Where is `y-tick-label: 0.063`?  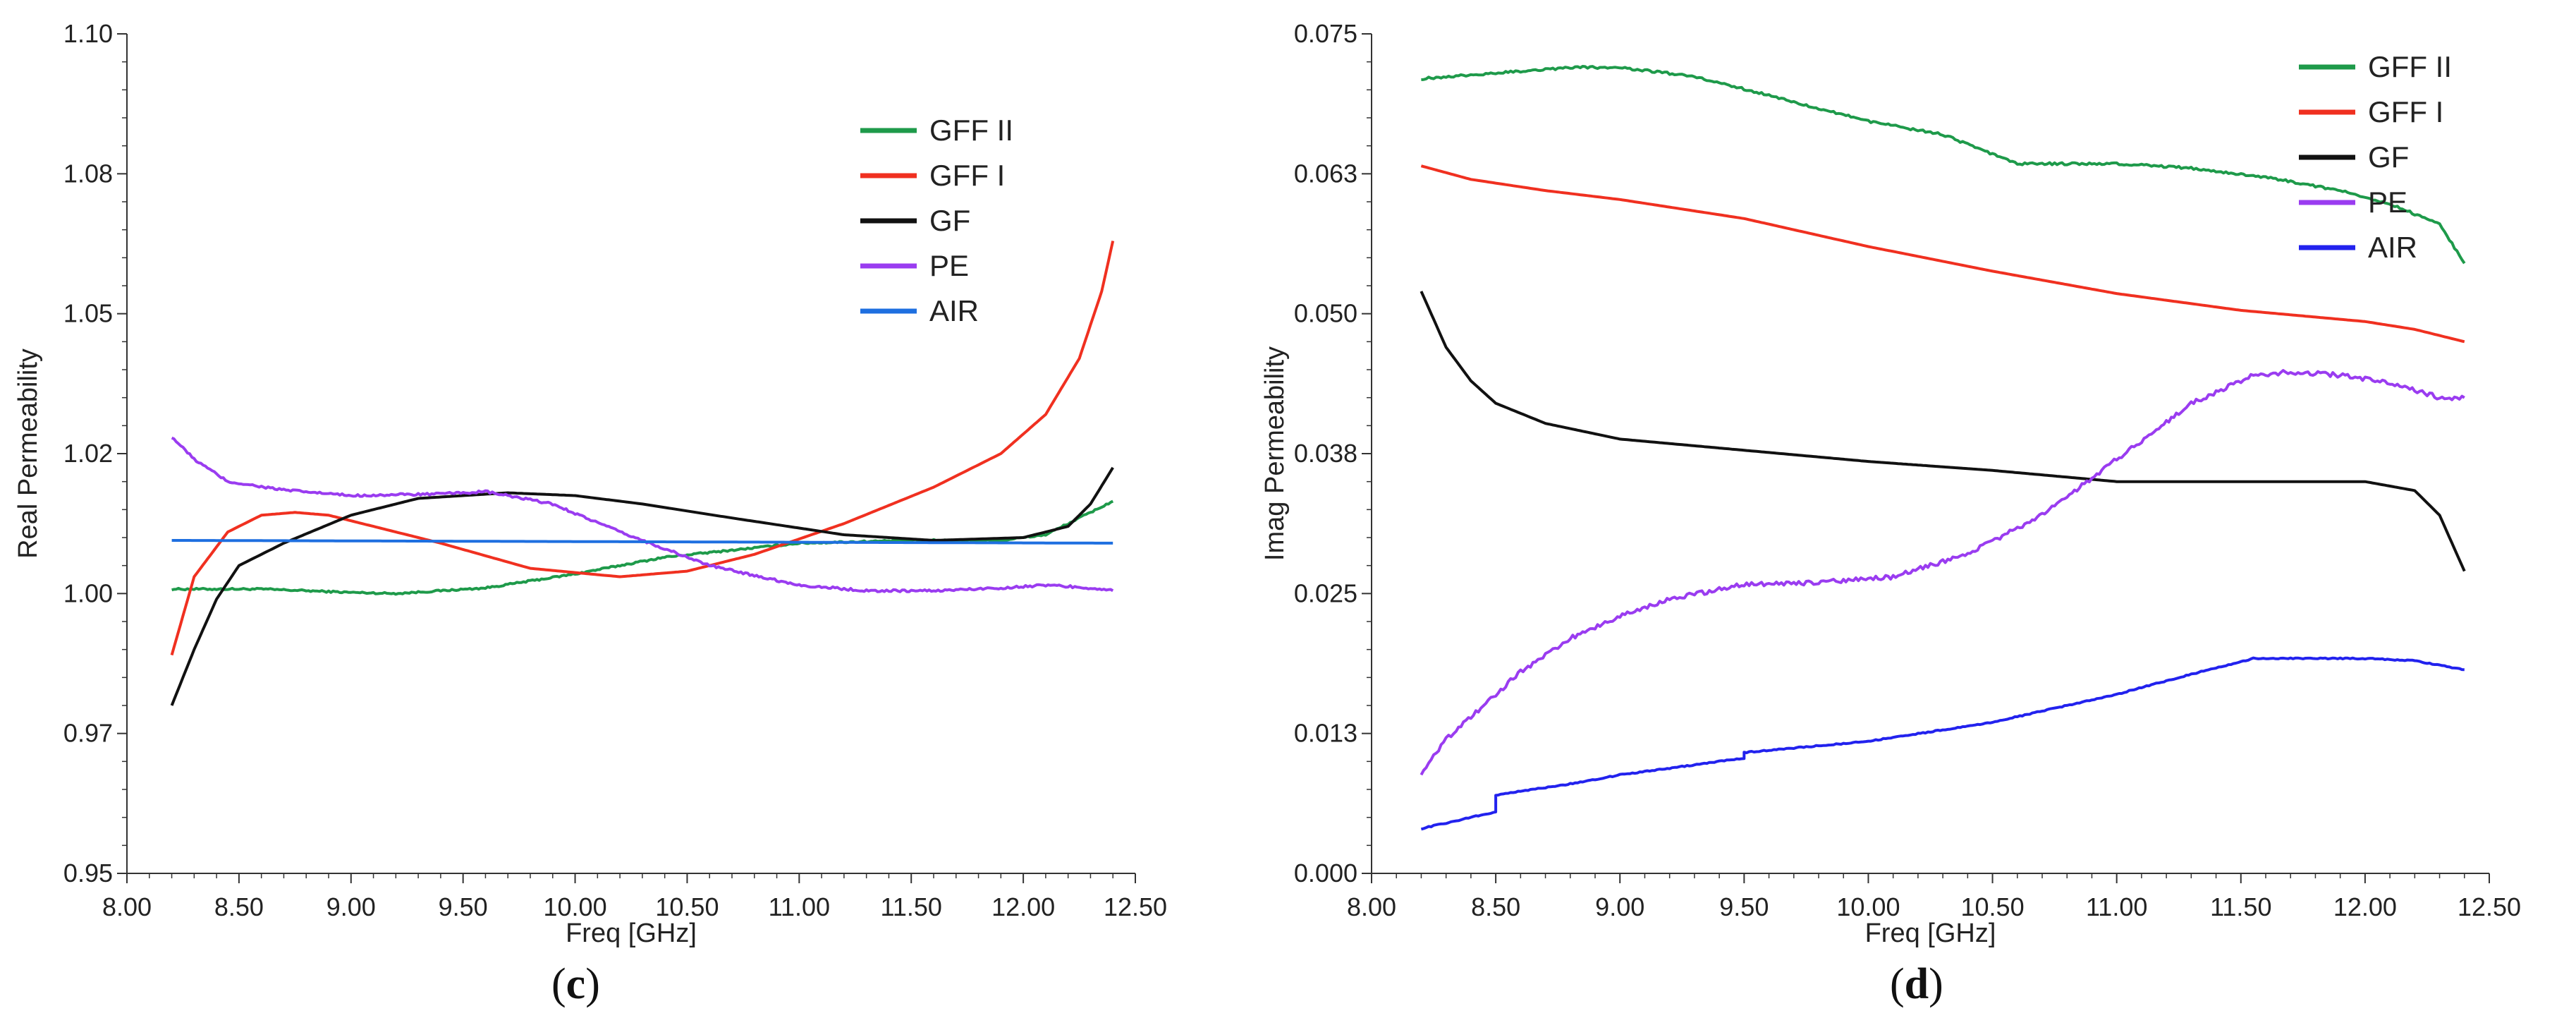 y-tick-label: 0.063 is located at coordinates (1326, 174).